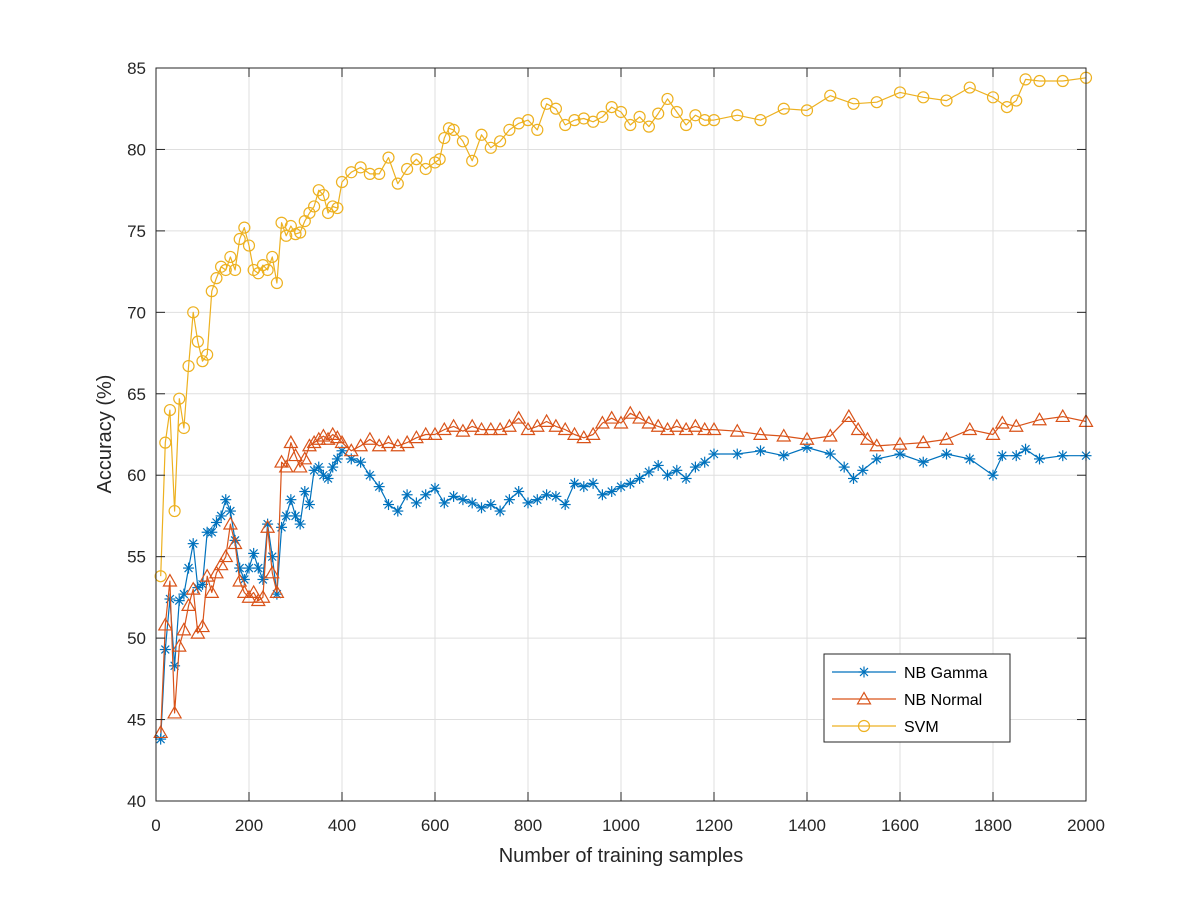 The height and width of the screenshot is (900, 1200). Describe the element at coordinates (136, 231) in the screenshot. I see `y-tick-label: 75` at that location.